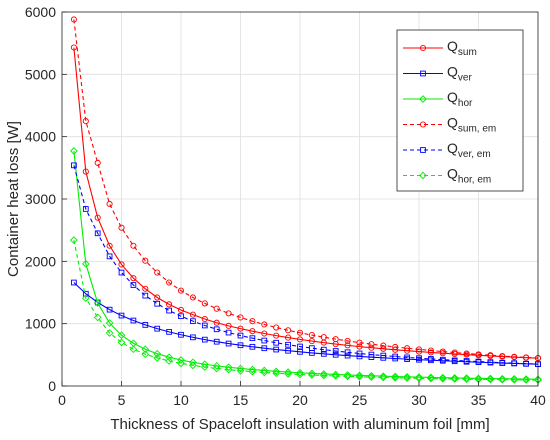  What do you see at coordinates (13, 199) in the screenshot?
I see `y-axis-label: Container heat loss [W]` at bounding box center [13, 199].